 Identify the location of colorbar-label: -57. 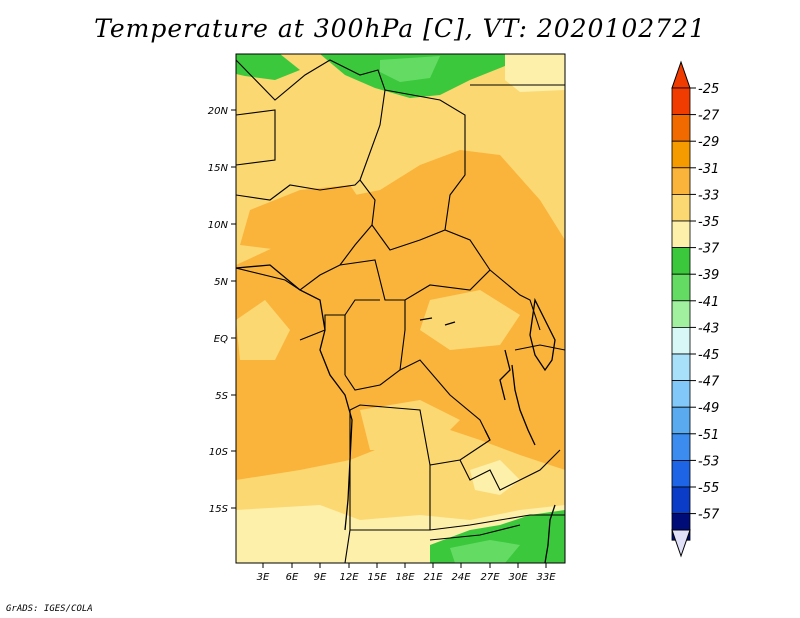
(709, 515).